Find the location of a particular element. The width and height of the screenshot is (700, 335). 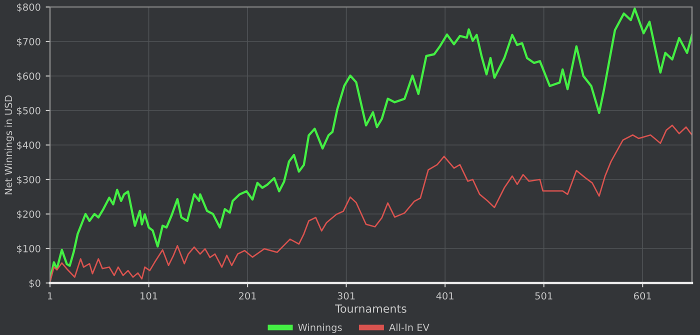

y-tick-label: $200 is located at coordinates (28, 215).